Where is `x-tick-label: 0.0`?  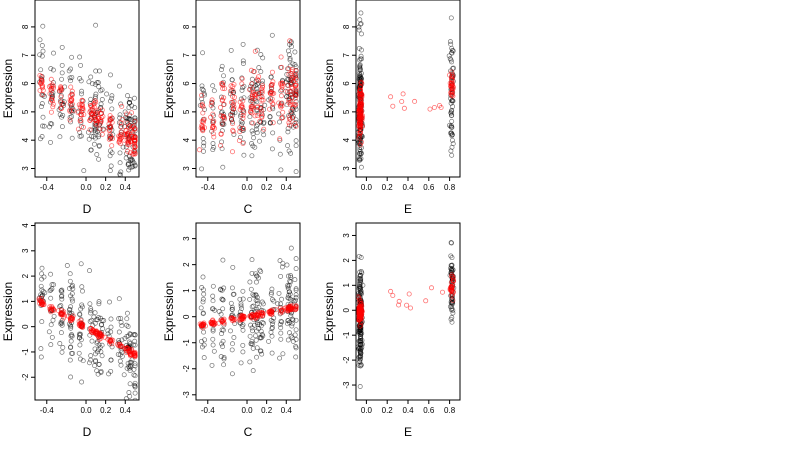
x-tick-label: 0.0 is located at coordinates (367, 187).